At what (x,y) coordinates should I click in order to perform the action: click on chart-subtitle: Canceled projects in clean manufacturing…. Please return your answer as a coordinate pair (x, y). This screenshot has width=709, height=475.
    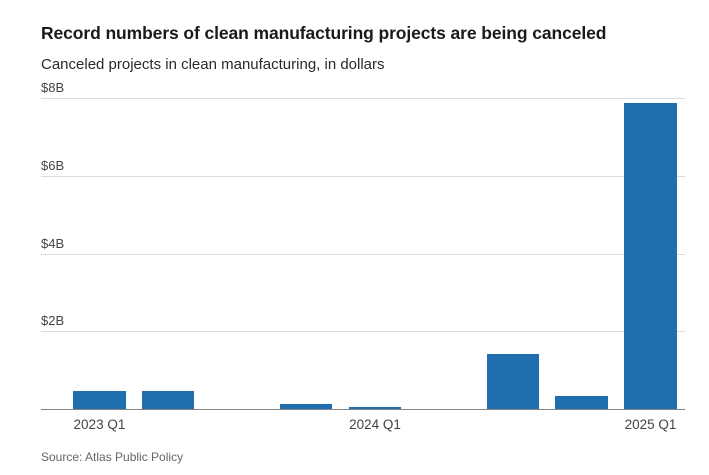
    Looking at the image, I should click on (213, 64).